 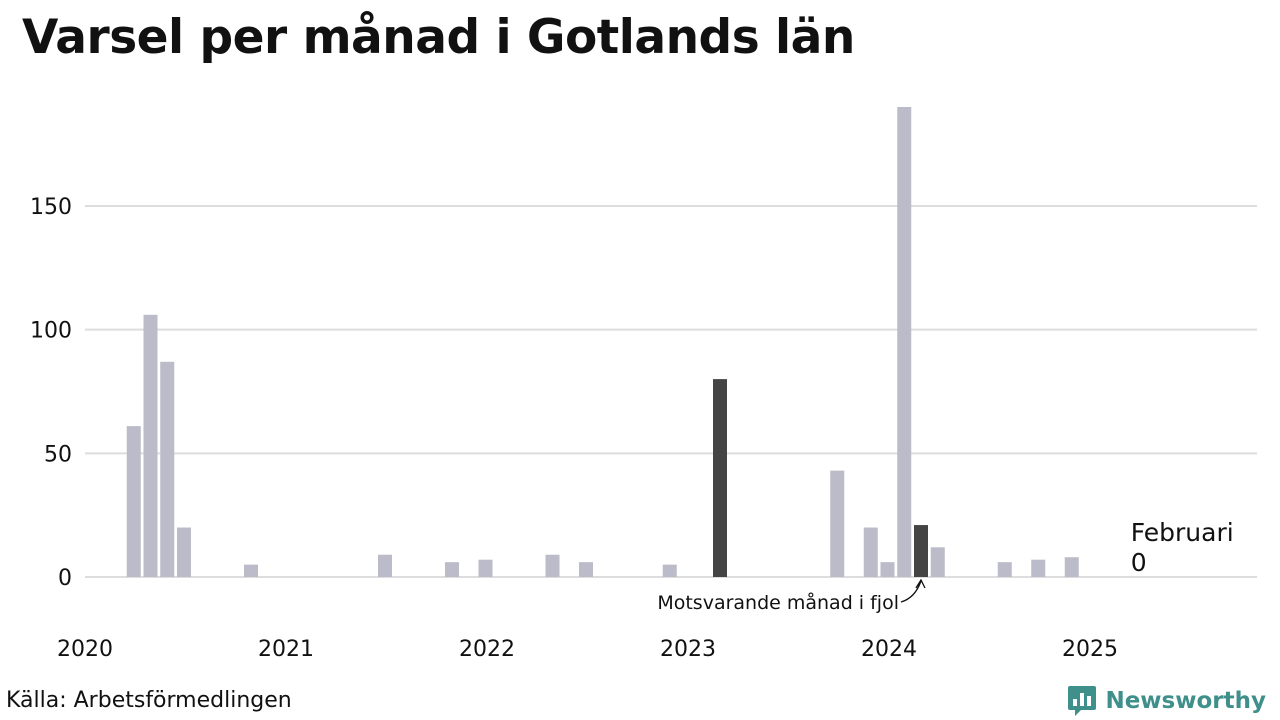 What do you see at coordinates (688, 649) in the screenshot?
I see `x-tick-label: 2023` at bounding box center [688, 649].